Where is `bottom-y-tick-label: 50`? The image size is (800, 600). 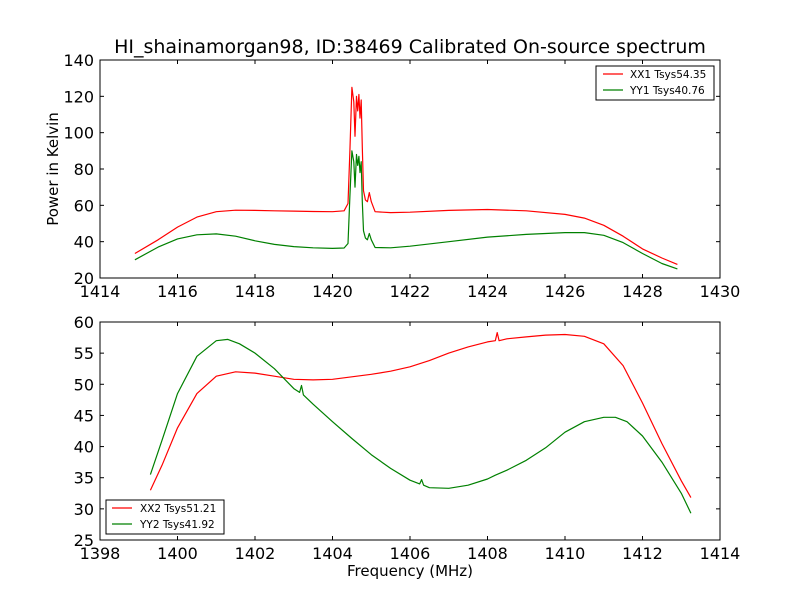 bottom-y-tick-label: 50 is located at coordinates (84, 384).